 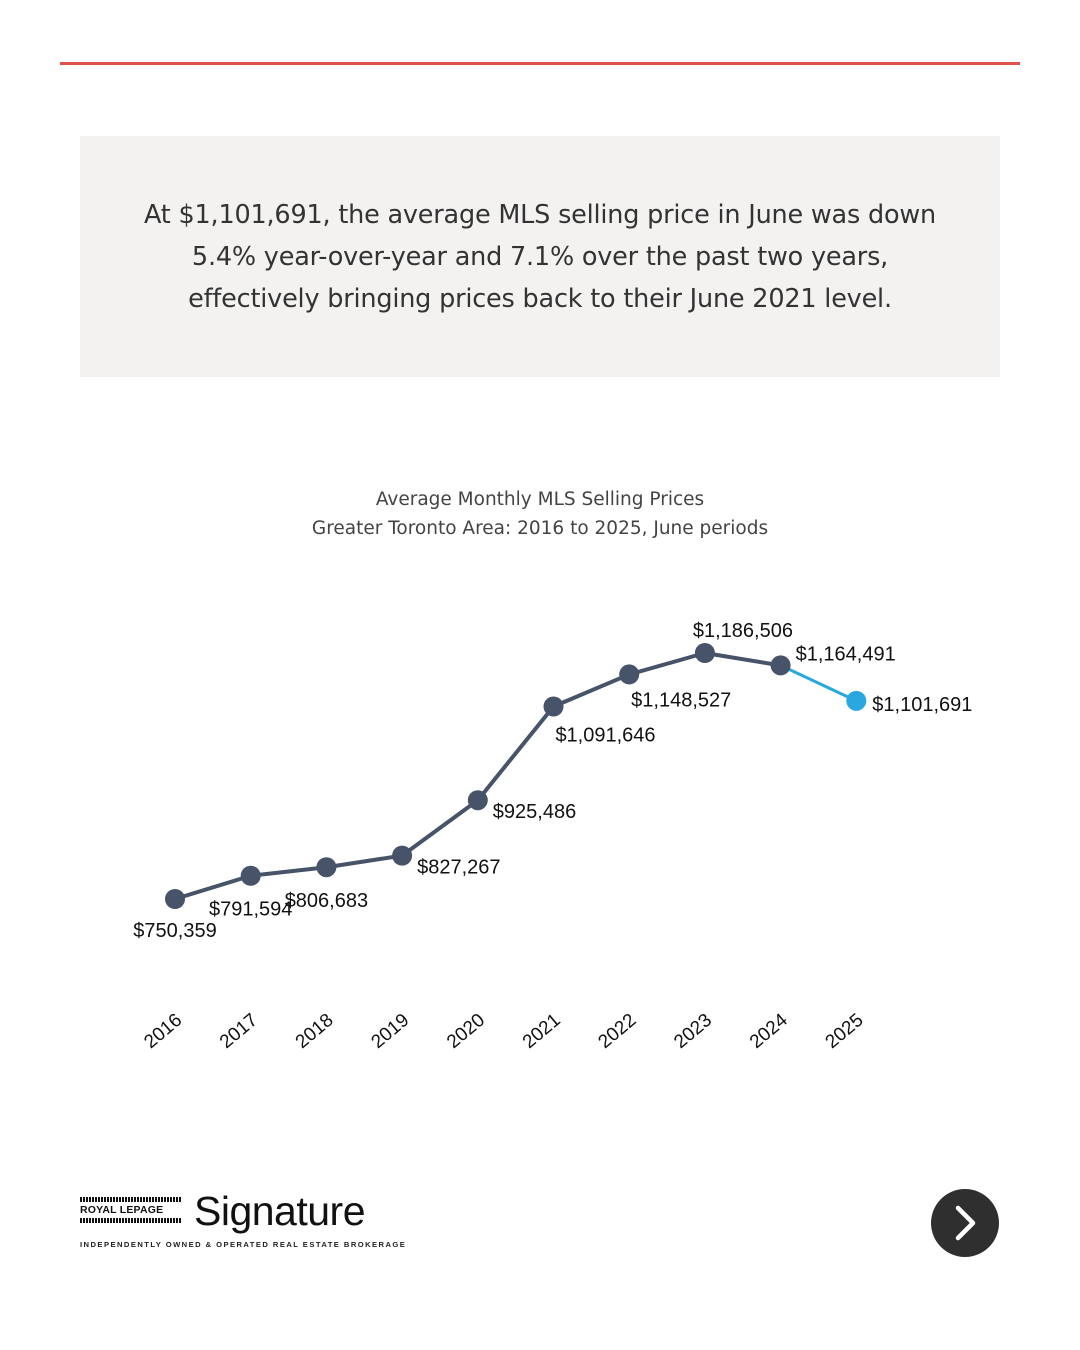 What do you see at coordinates (629, 674) in the screenshot?
I see `data-point-2022` at bounding box center [629, 674].